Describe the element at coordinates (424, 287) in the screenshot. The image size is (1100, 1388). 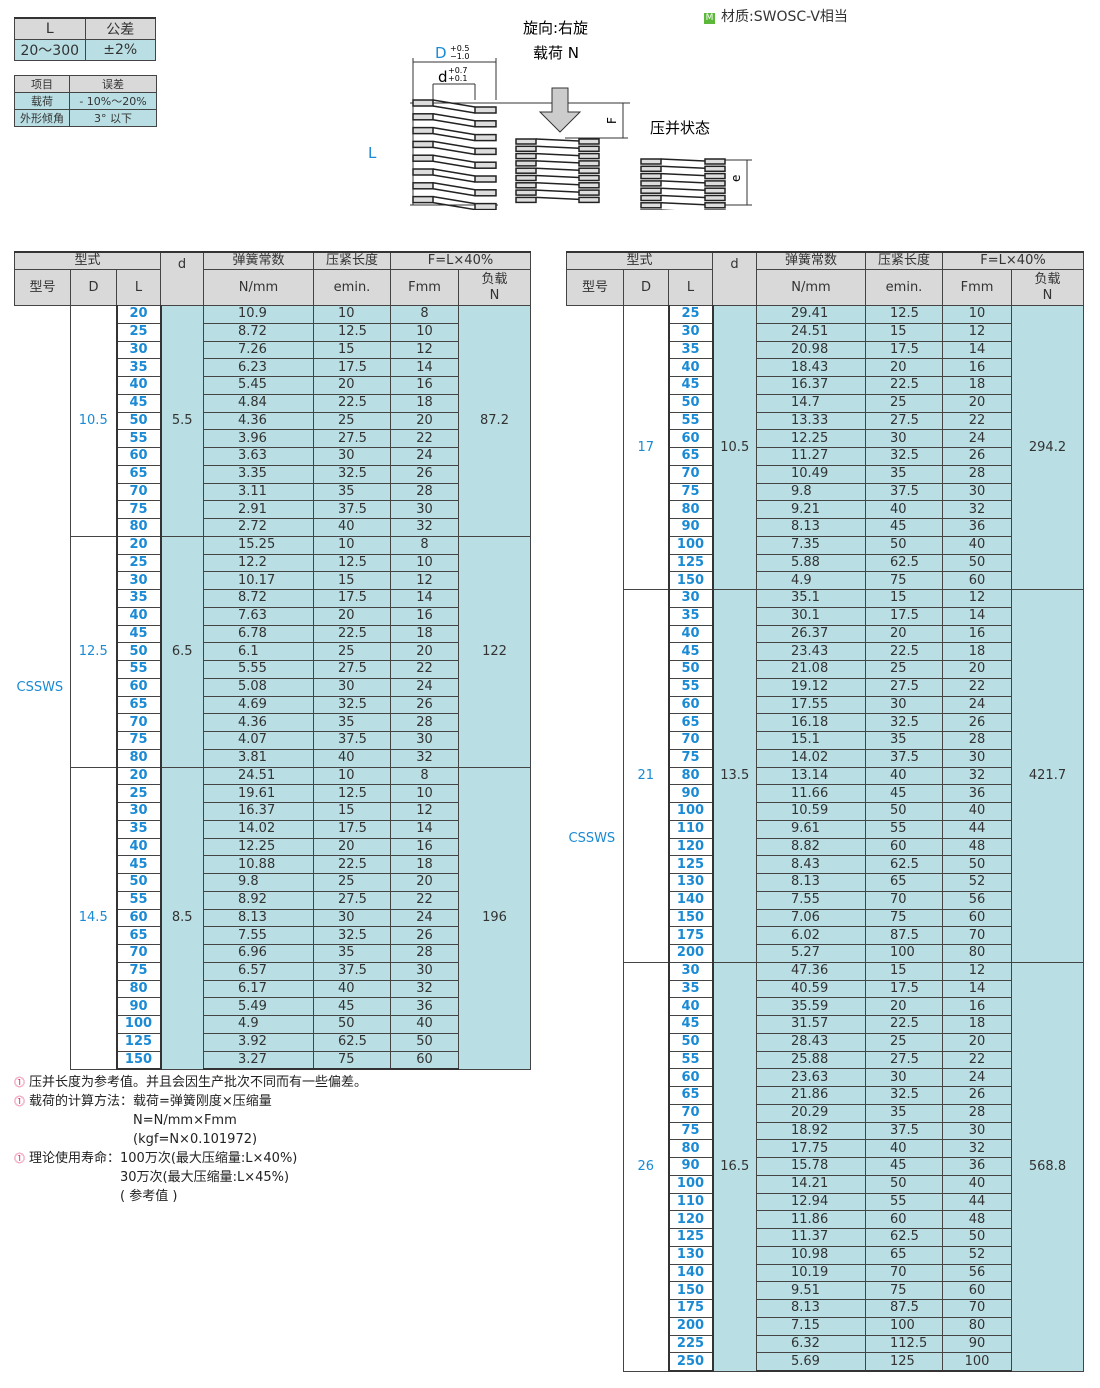
I see `header-F-unit: Fmm` at that location.